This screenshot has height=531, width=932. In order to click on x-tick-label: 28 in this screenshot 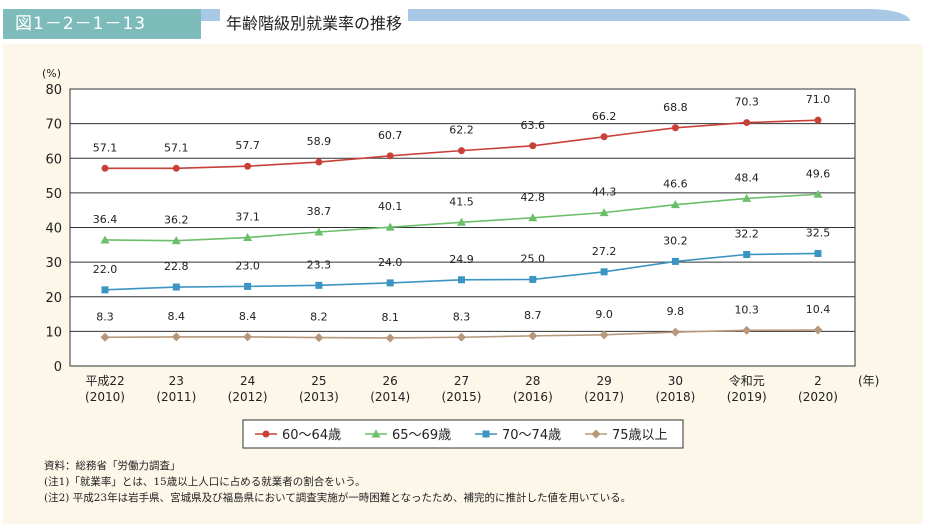, I will do `click(532, 381)`.